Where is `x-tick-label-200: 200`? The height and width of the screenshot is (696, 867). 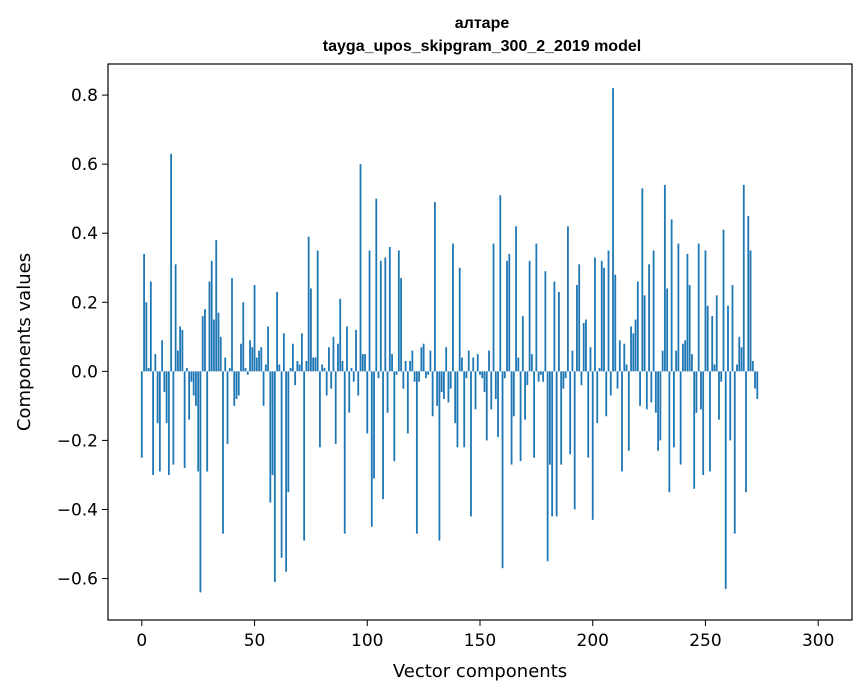 x-tick-label-200: 200 is located at coordinates (593, 641).